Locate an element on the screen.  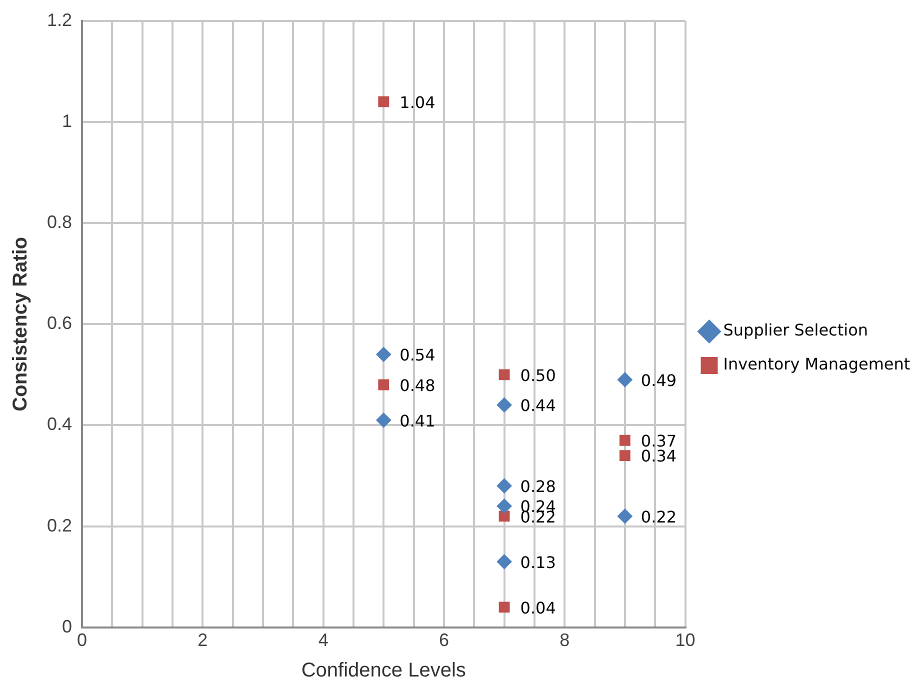
x-axis-title: Confidence Levels is located at coordinates (383, 671).